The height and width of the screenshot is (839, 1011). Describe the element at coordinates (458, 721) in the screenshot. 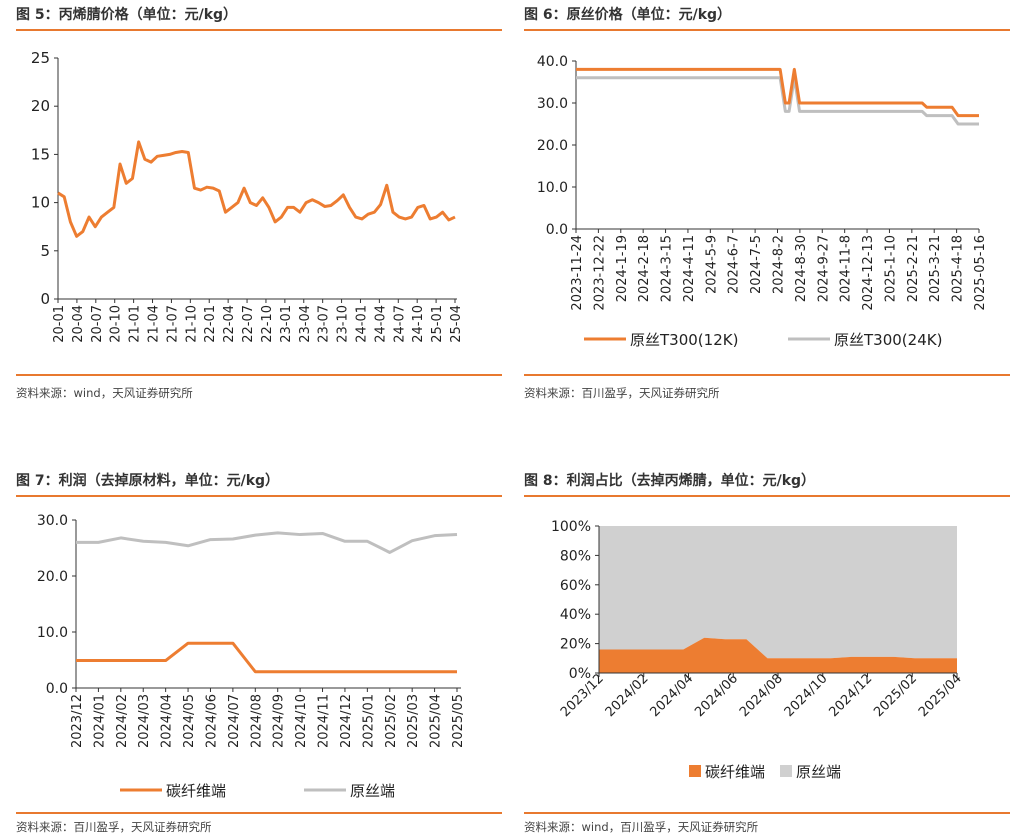

I see `x-tick-label: 2025/05` at that location.